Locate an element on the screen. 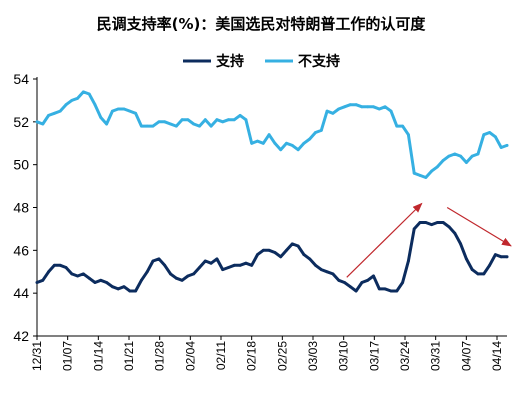 The width and height of the screenshot is (522, 401). x-tick-label: 03/31 is located at coordinates (436, 356).